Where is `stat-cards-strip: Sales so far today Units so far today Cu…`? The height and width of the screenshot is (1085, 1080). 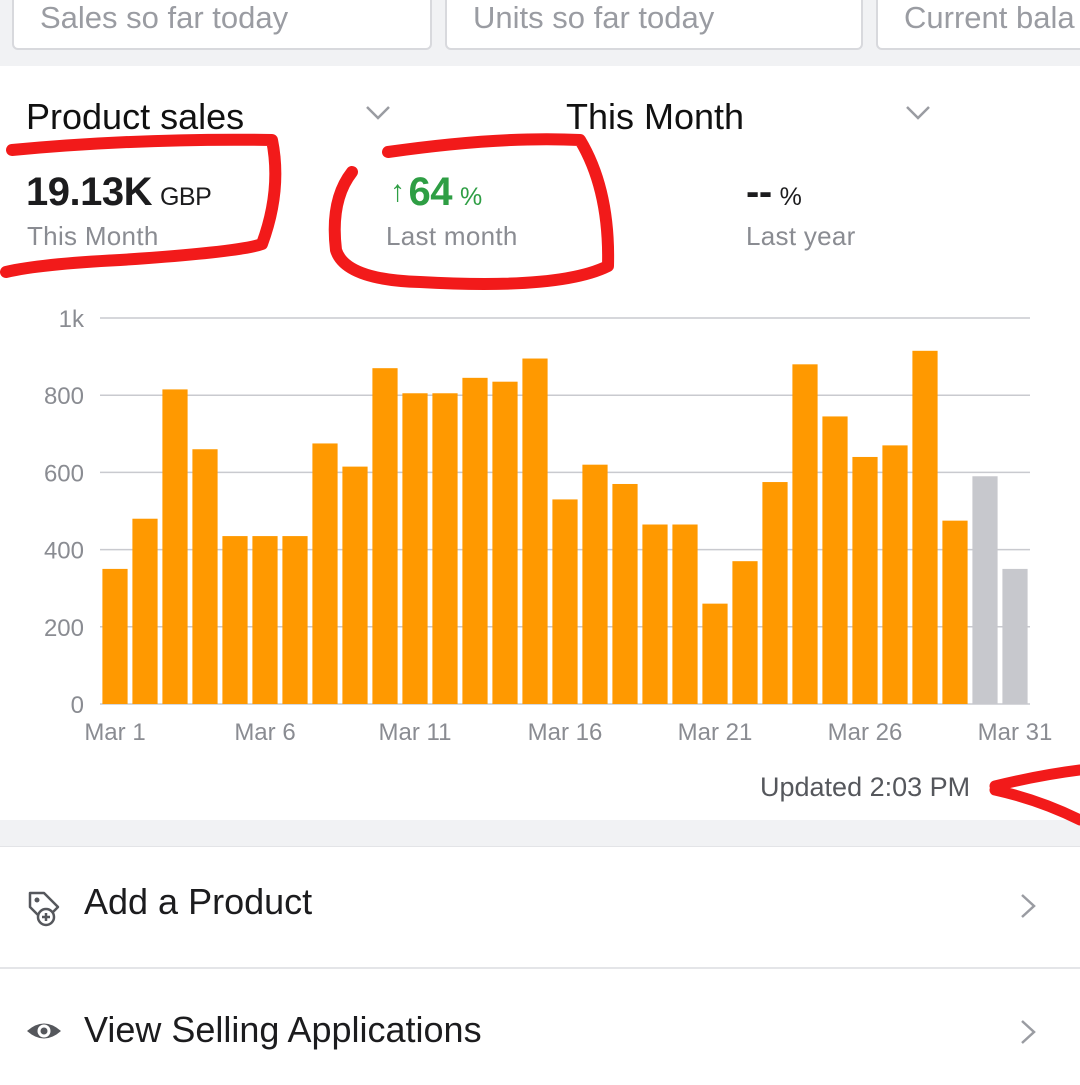
stat-cards-strip: Sales so far today Units so far today Cu… is located at coordinates (540, 33).